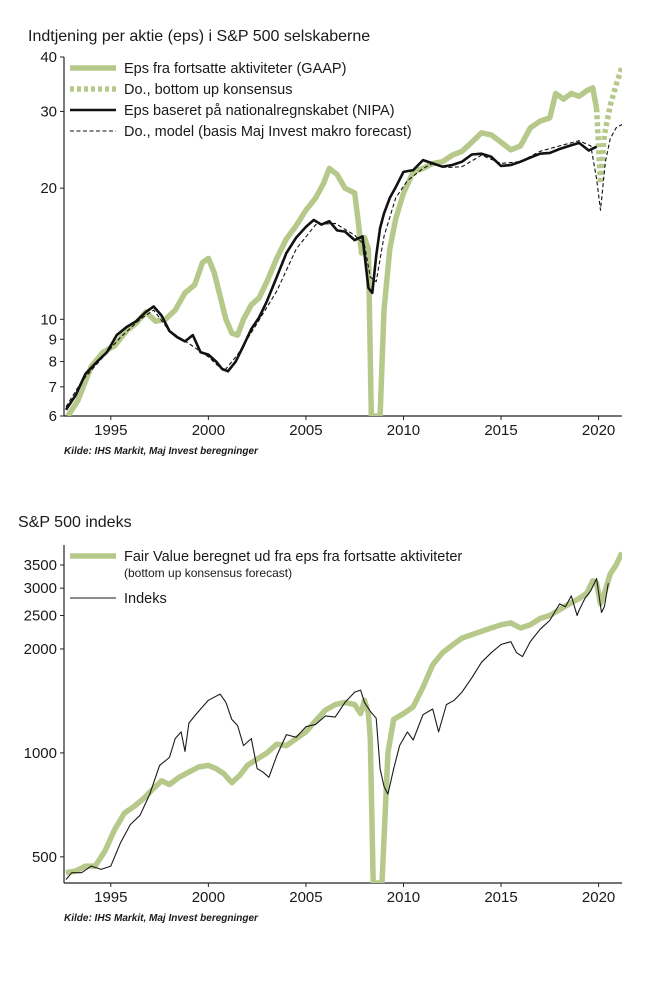  I want to click on y-tick-label: 6, so click(53, 416).